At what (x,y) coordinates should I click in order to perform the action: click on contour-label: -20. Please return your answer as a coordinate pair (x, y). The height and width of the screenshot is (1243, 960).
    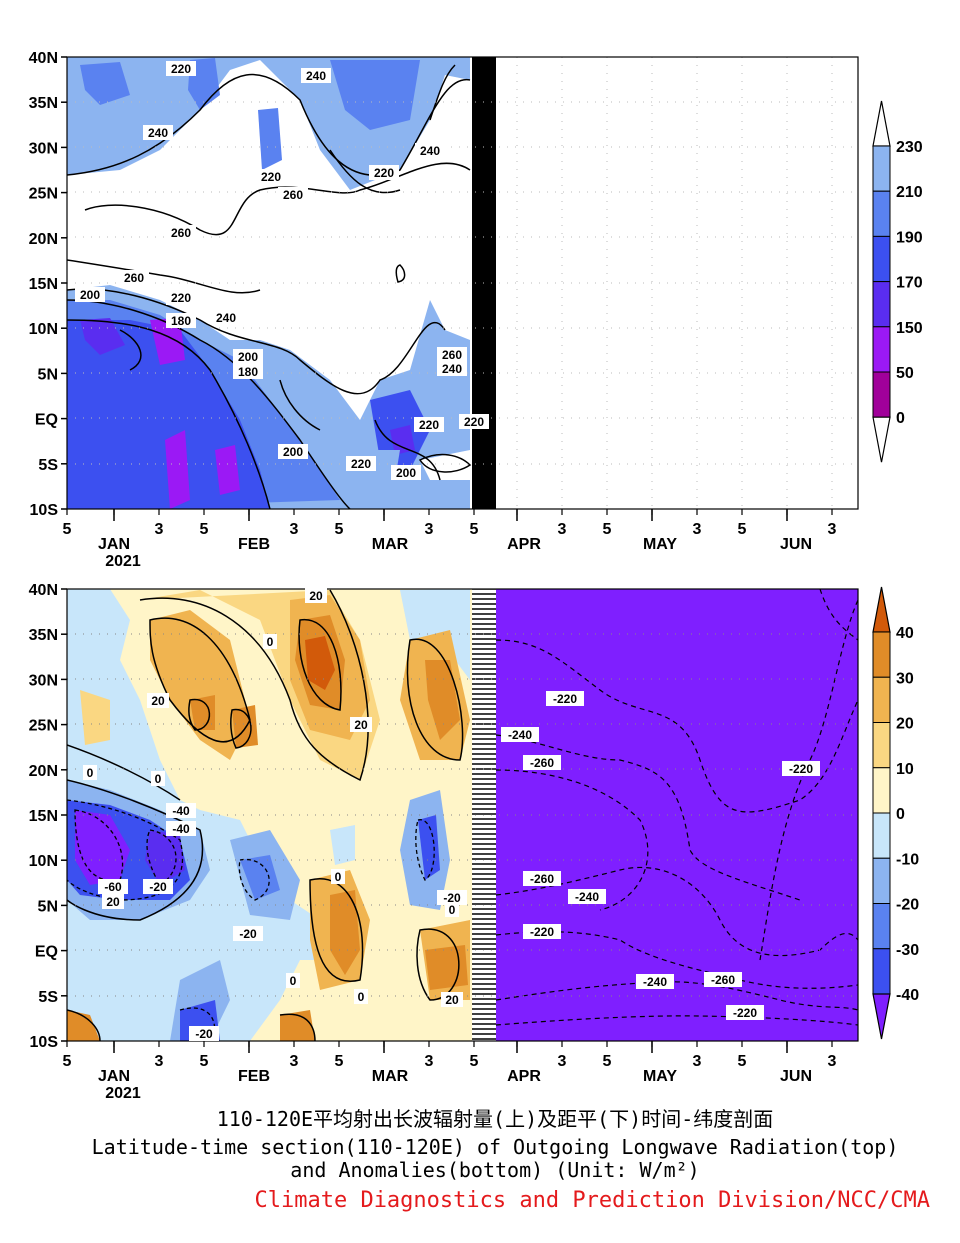
    Looking at the image, I should click on (452, 898).